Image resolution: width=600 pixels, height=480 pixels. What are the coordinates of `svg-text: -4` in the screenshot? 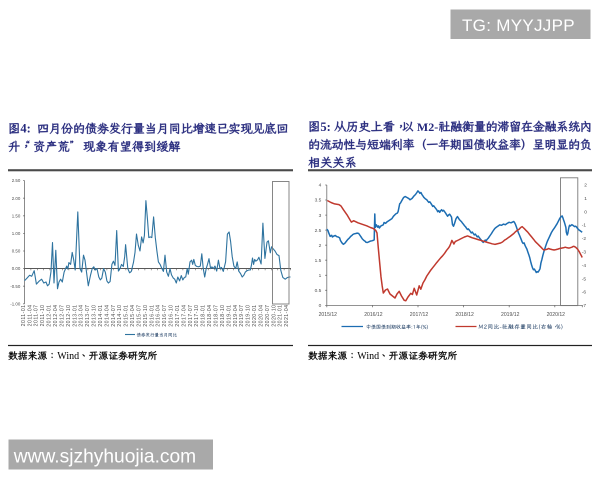 It's located at (584, 266).